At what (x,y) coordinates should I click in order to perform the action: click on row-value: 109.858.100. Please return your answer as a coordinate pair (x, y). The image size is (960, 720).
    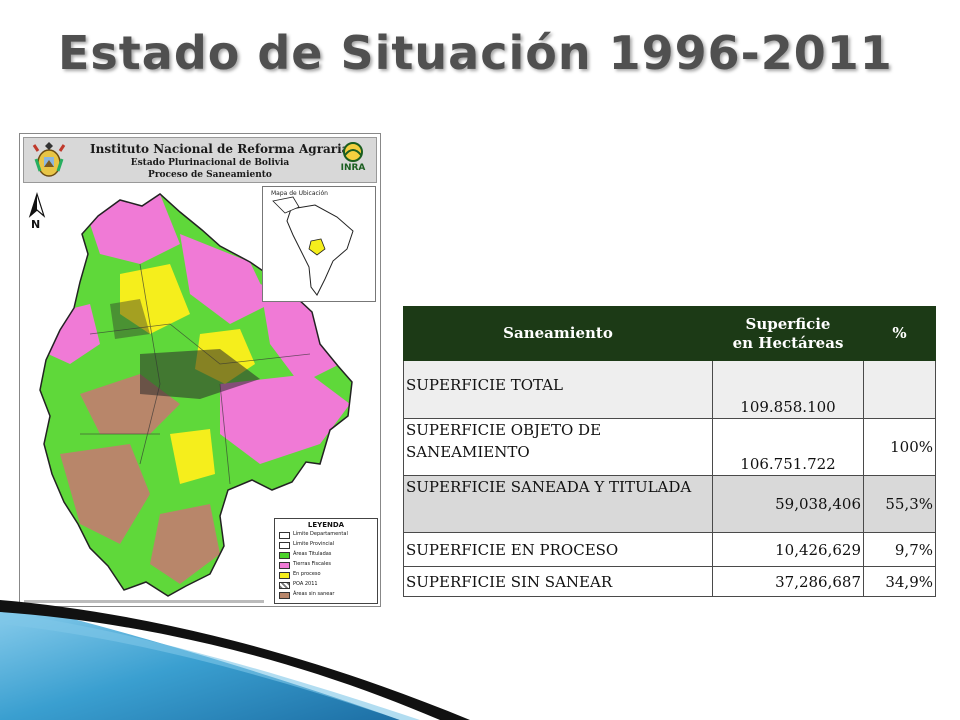
    Looking at the image, I should click on (788, 389).